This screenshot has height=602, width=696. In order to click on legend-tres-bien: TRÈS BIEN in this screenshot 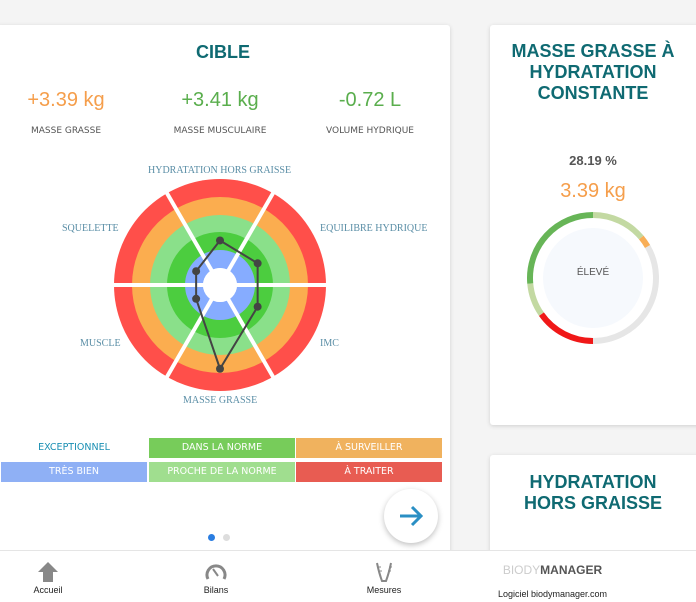, I will do `click(74, 472)`.